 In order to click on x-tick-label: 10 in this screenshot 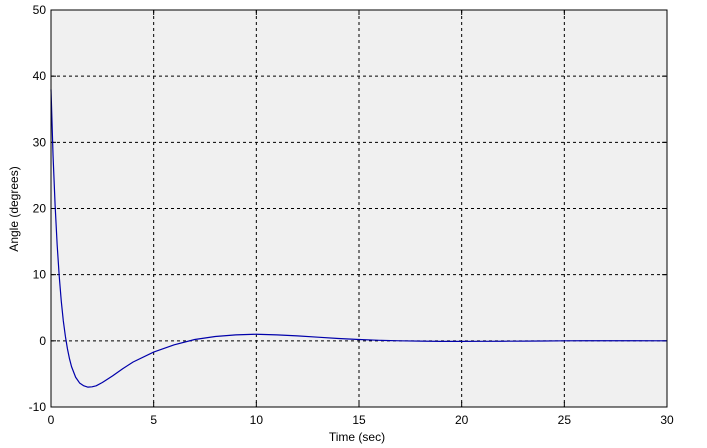, I will do `click(257, 420)`.